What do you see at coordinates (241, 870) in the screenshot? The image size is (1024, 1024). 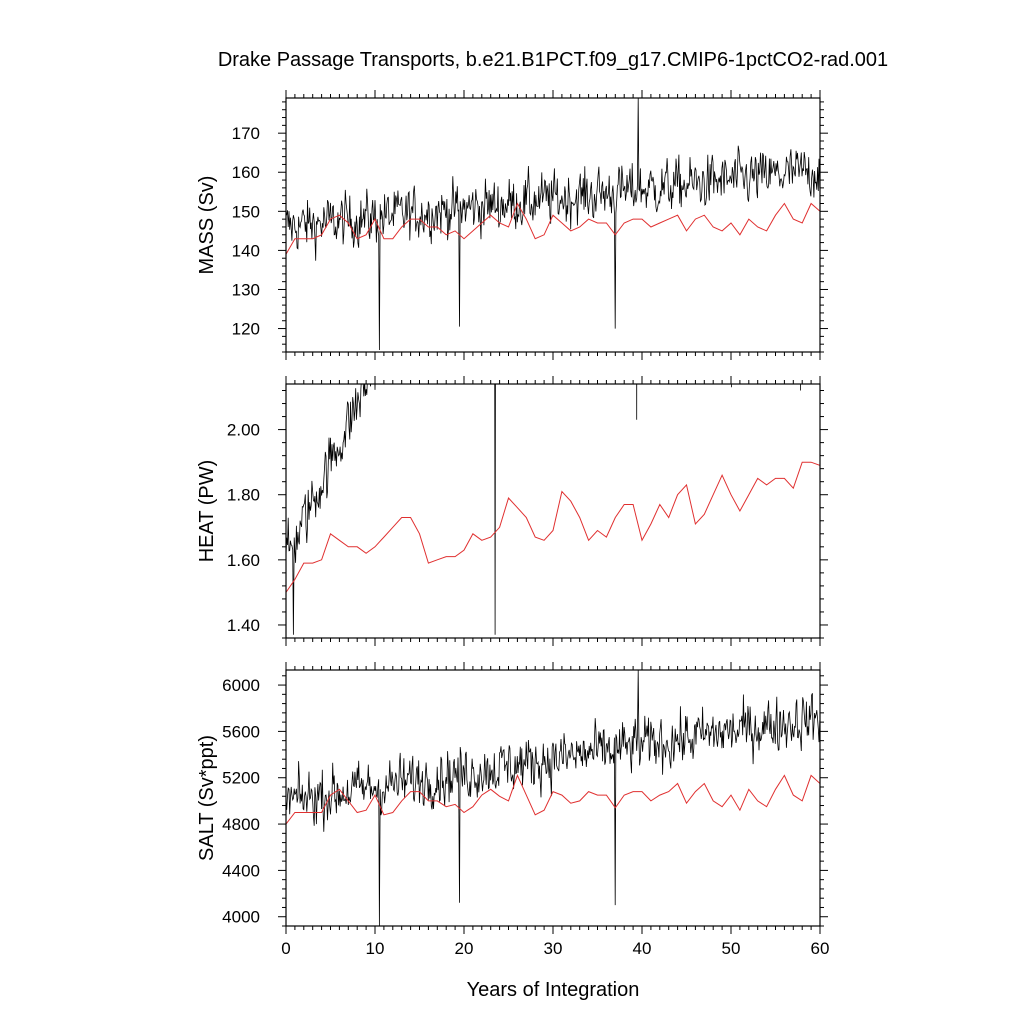 I see `y-tick-label: 4400` at bounding box center [241, 870].